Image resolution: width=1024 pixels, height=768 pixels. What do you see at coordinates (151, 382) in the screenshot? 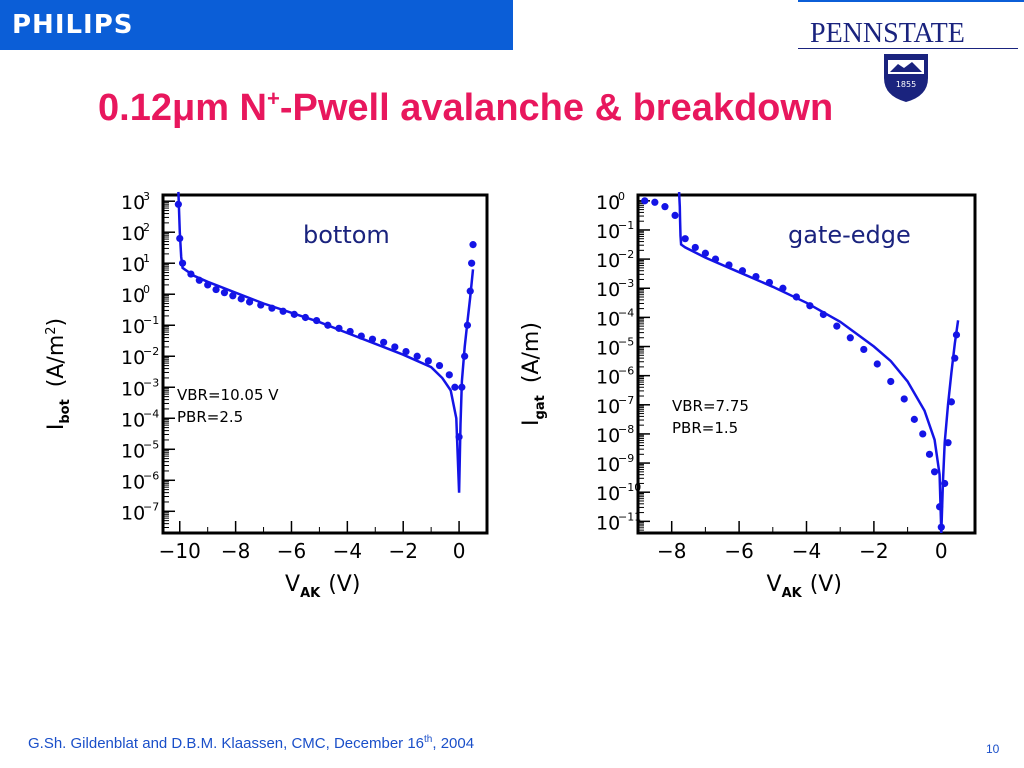
I see `y-tick-exponent: −3` at bounding box center [151, 382].